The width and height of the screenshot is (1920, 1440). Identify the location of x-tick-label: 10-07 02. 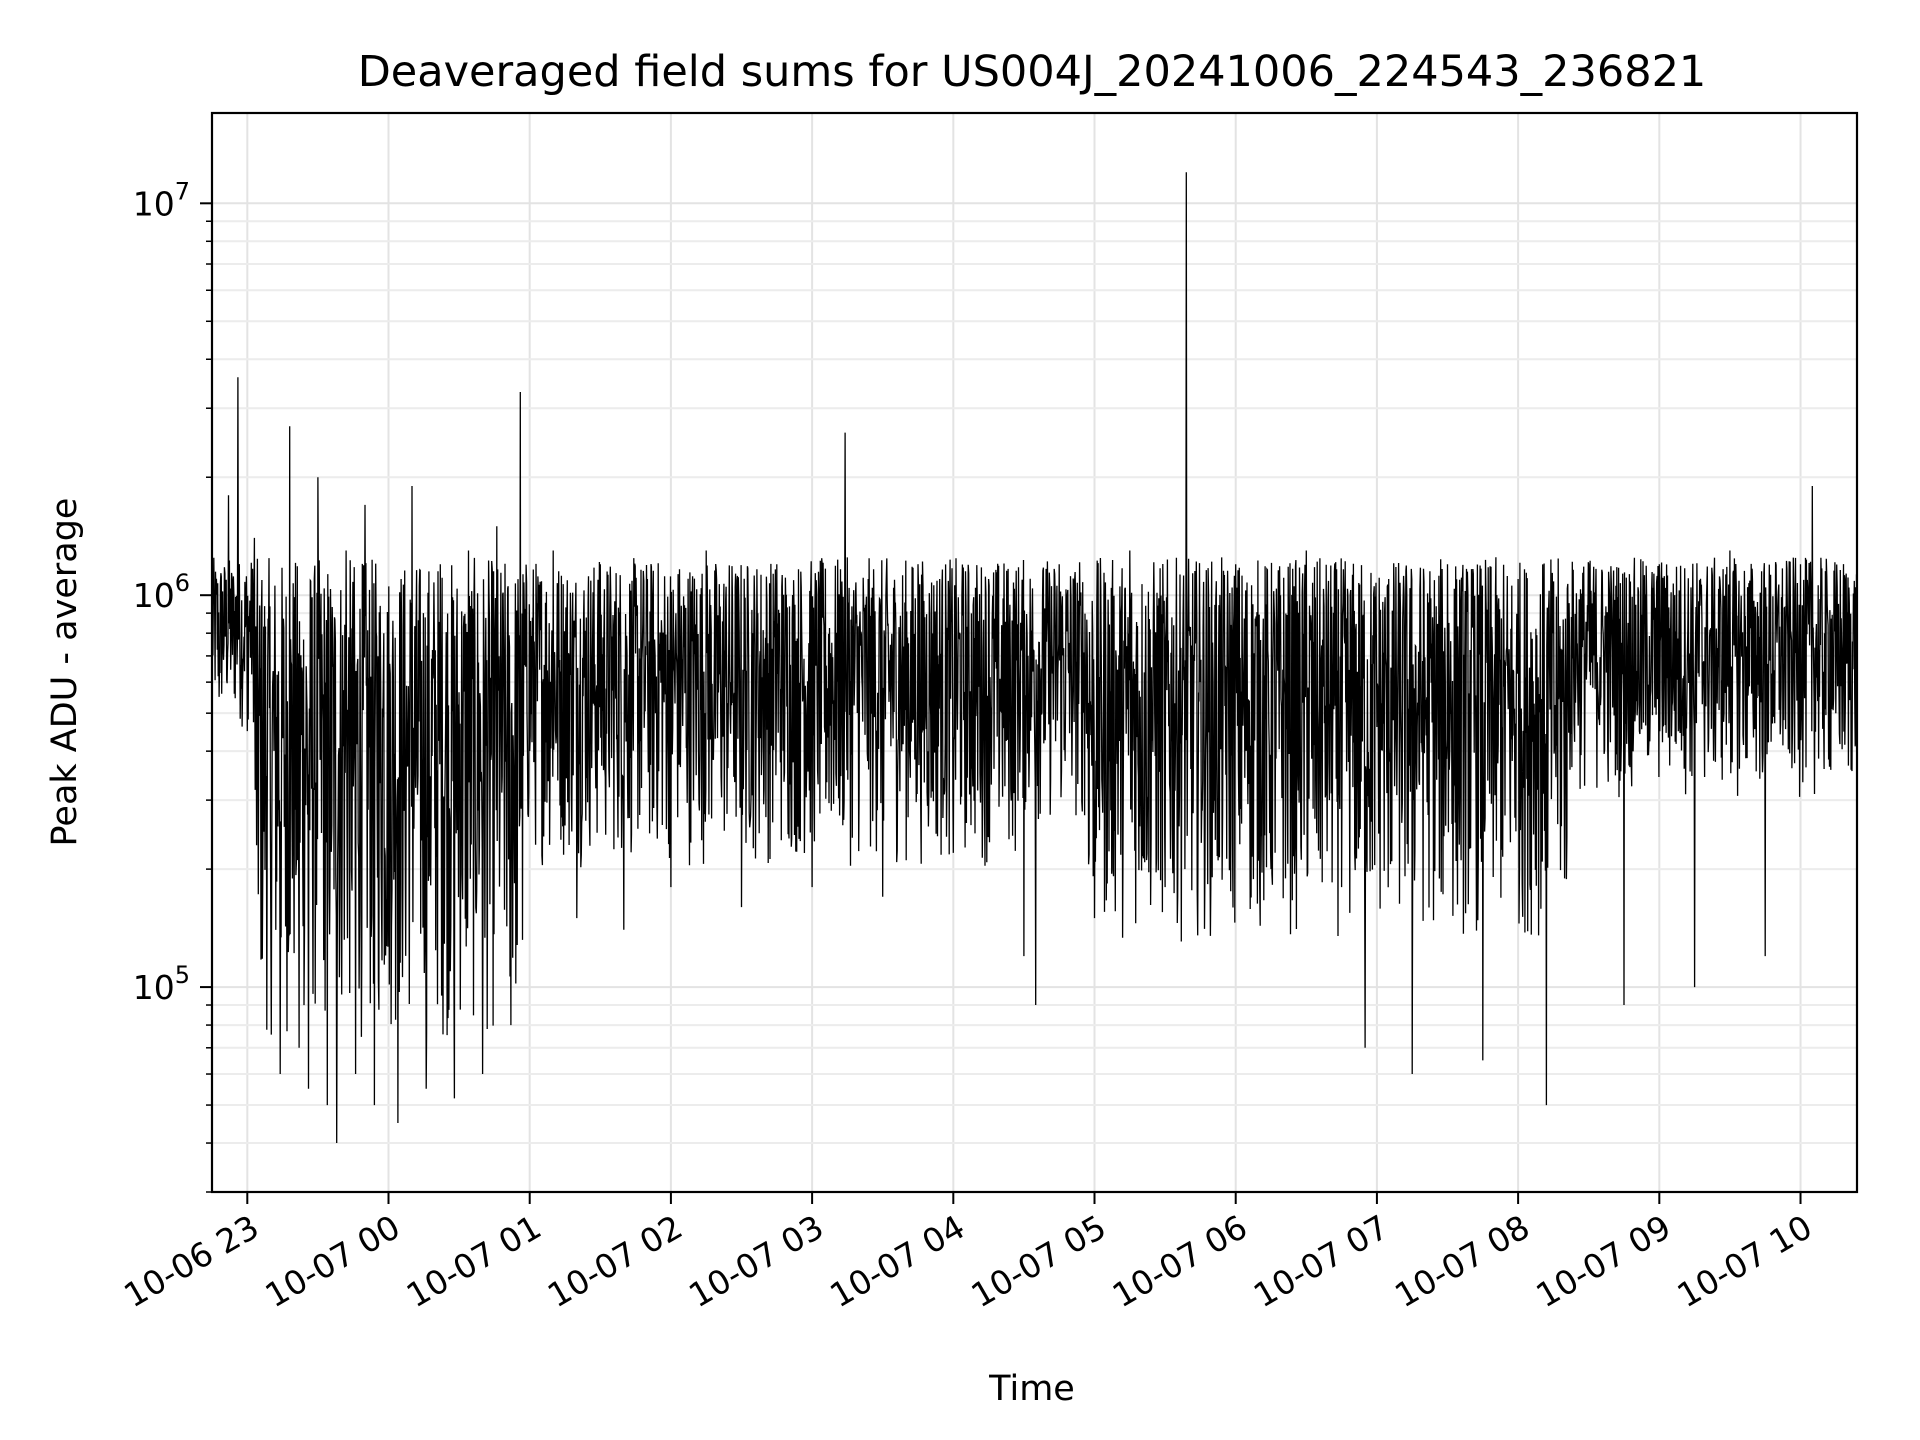
(615, 1261).